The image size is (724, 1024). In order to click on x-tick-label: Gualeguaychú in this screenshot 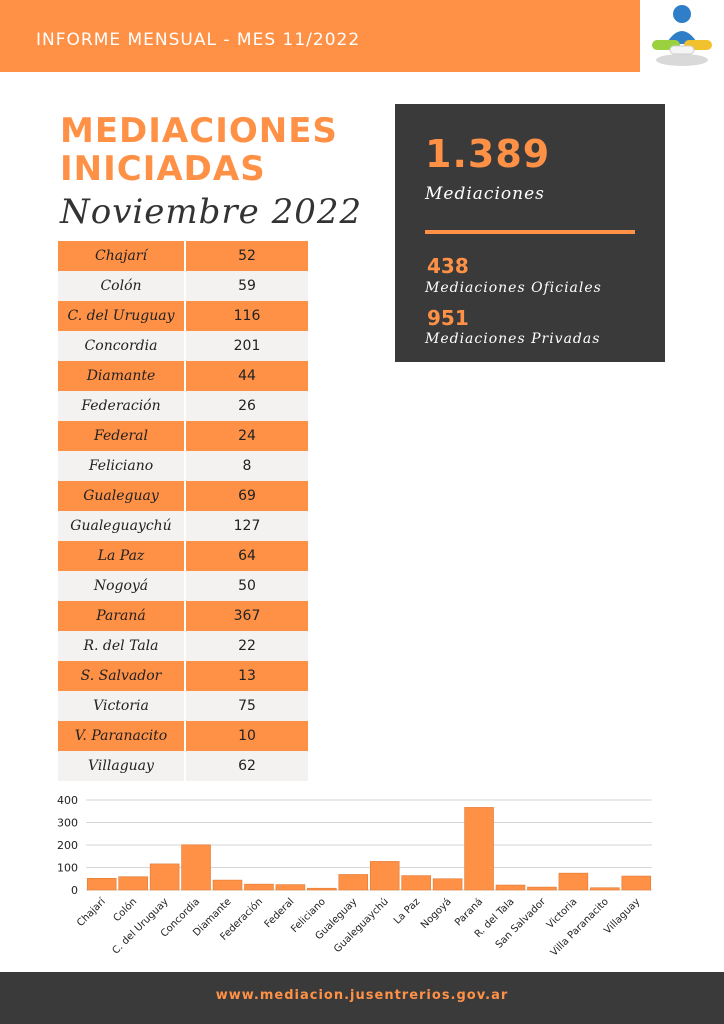, I will do `click(360, 925)`.